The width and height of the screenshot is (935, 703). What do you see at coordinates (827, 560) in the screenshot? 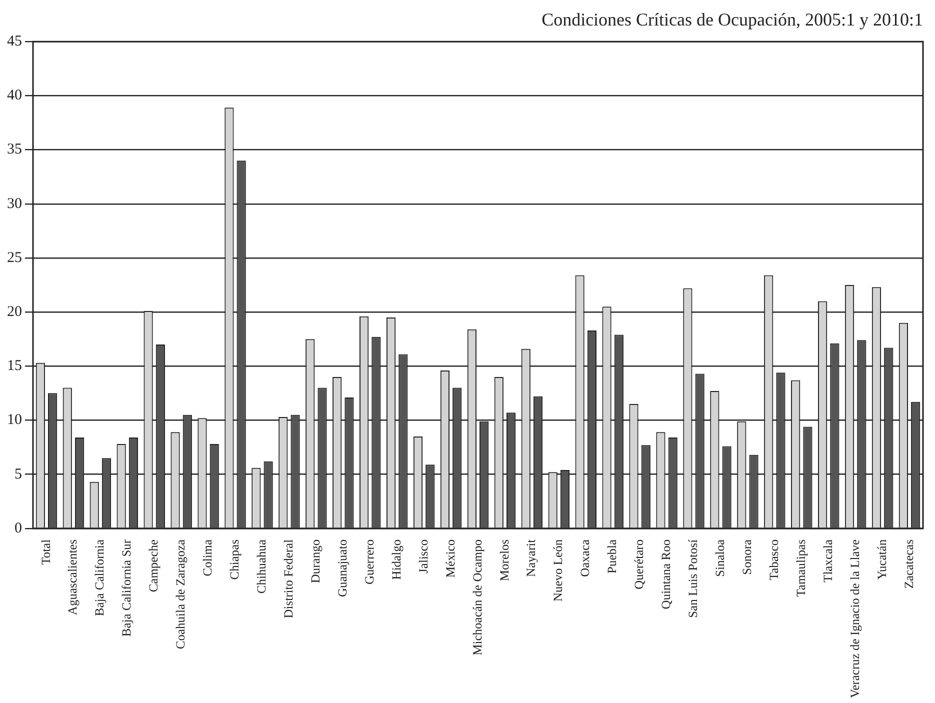
I see `x-tick-label: Tlaxcala` at bounding box center [827, 560].